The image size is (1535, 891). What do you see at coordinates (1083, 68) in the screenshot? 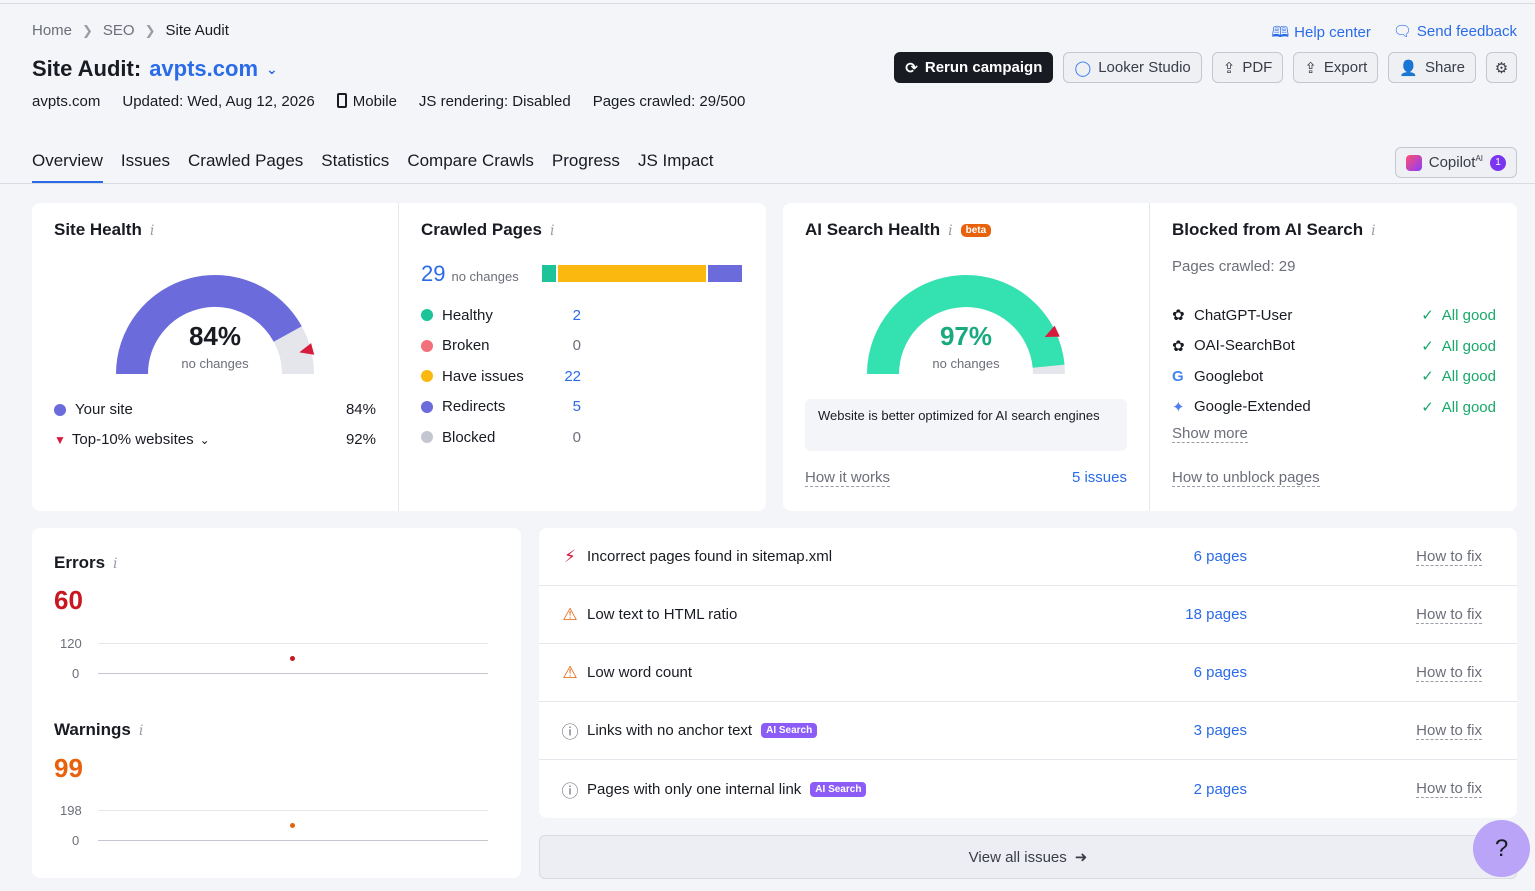
I see `looker-icon: ◯` at bounding box center [1083, 68].